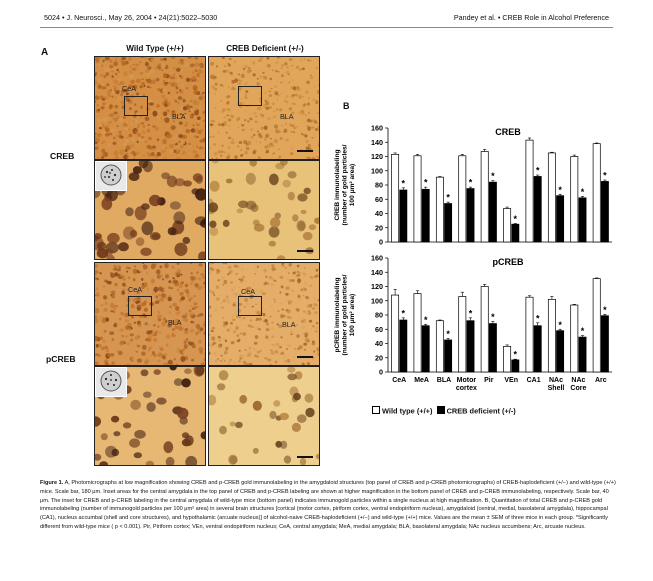 The width and height of the screenshot is (653, 581). Describe the element at coordinates (489, 380) in the screenshot. I see `x-tick-label: Pir` at that location.